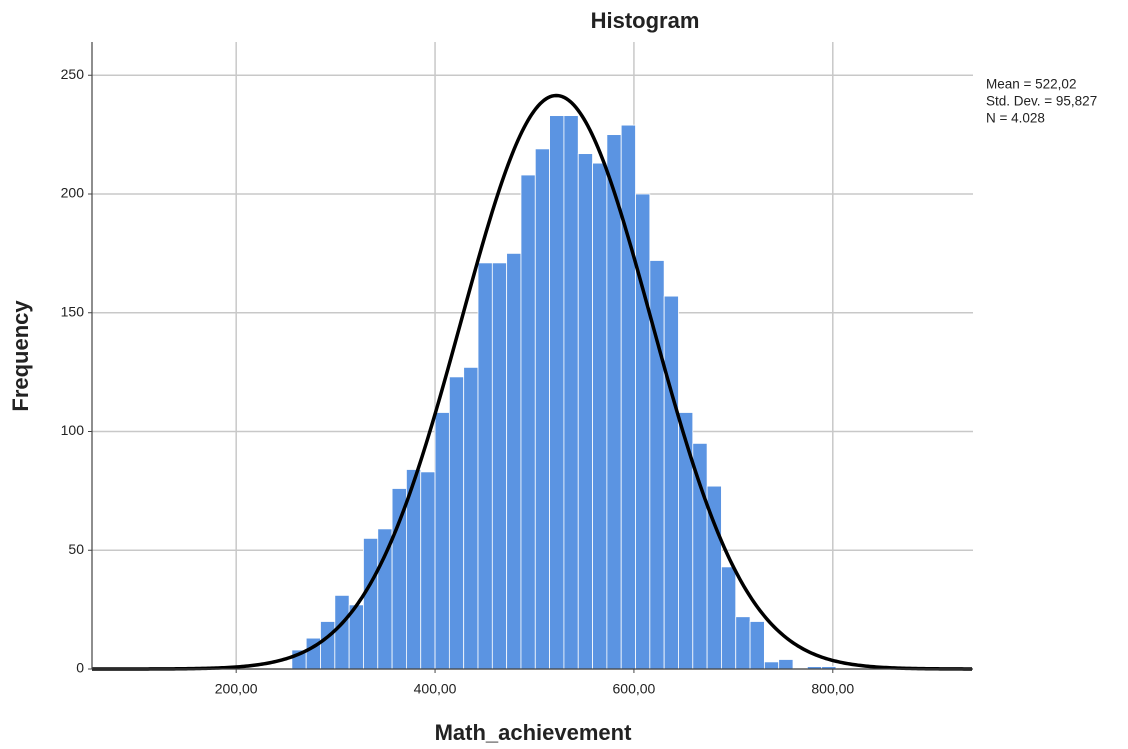  What do you see at coordinates (645, 20) in the screenshot?
I see `chart-title: Histogram` at bounding box center [645, 20].